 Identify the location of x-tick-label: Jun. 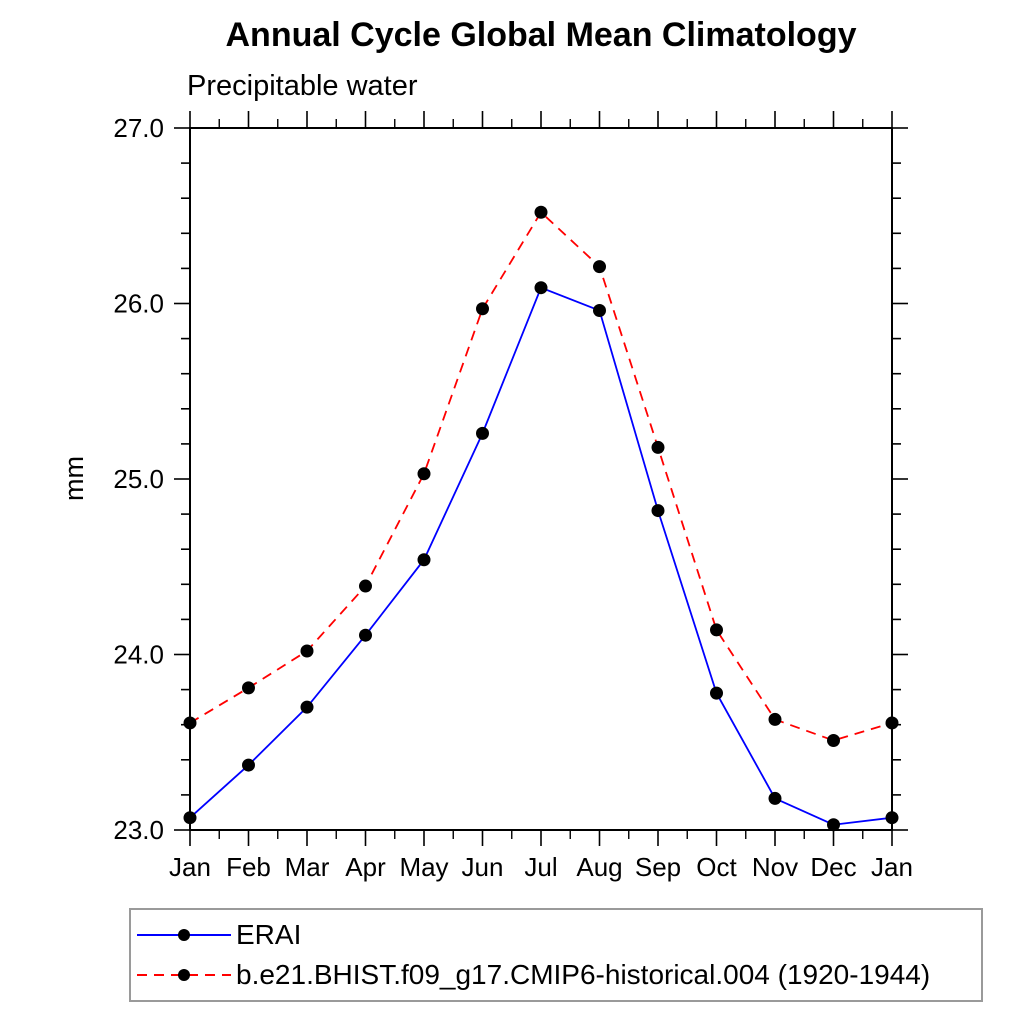
(483, 867).